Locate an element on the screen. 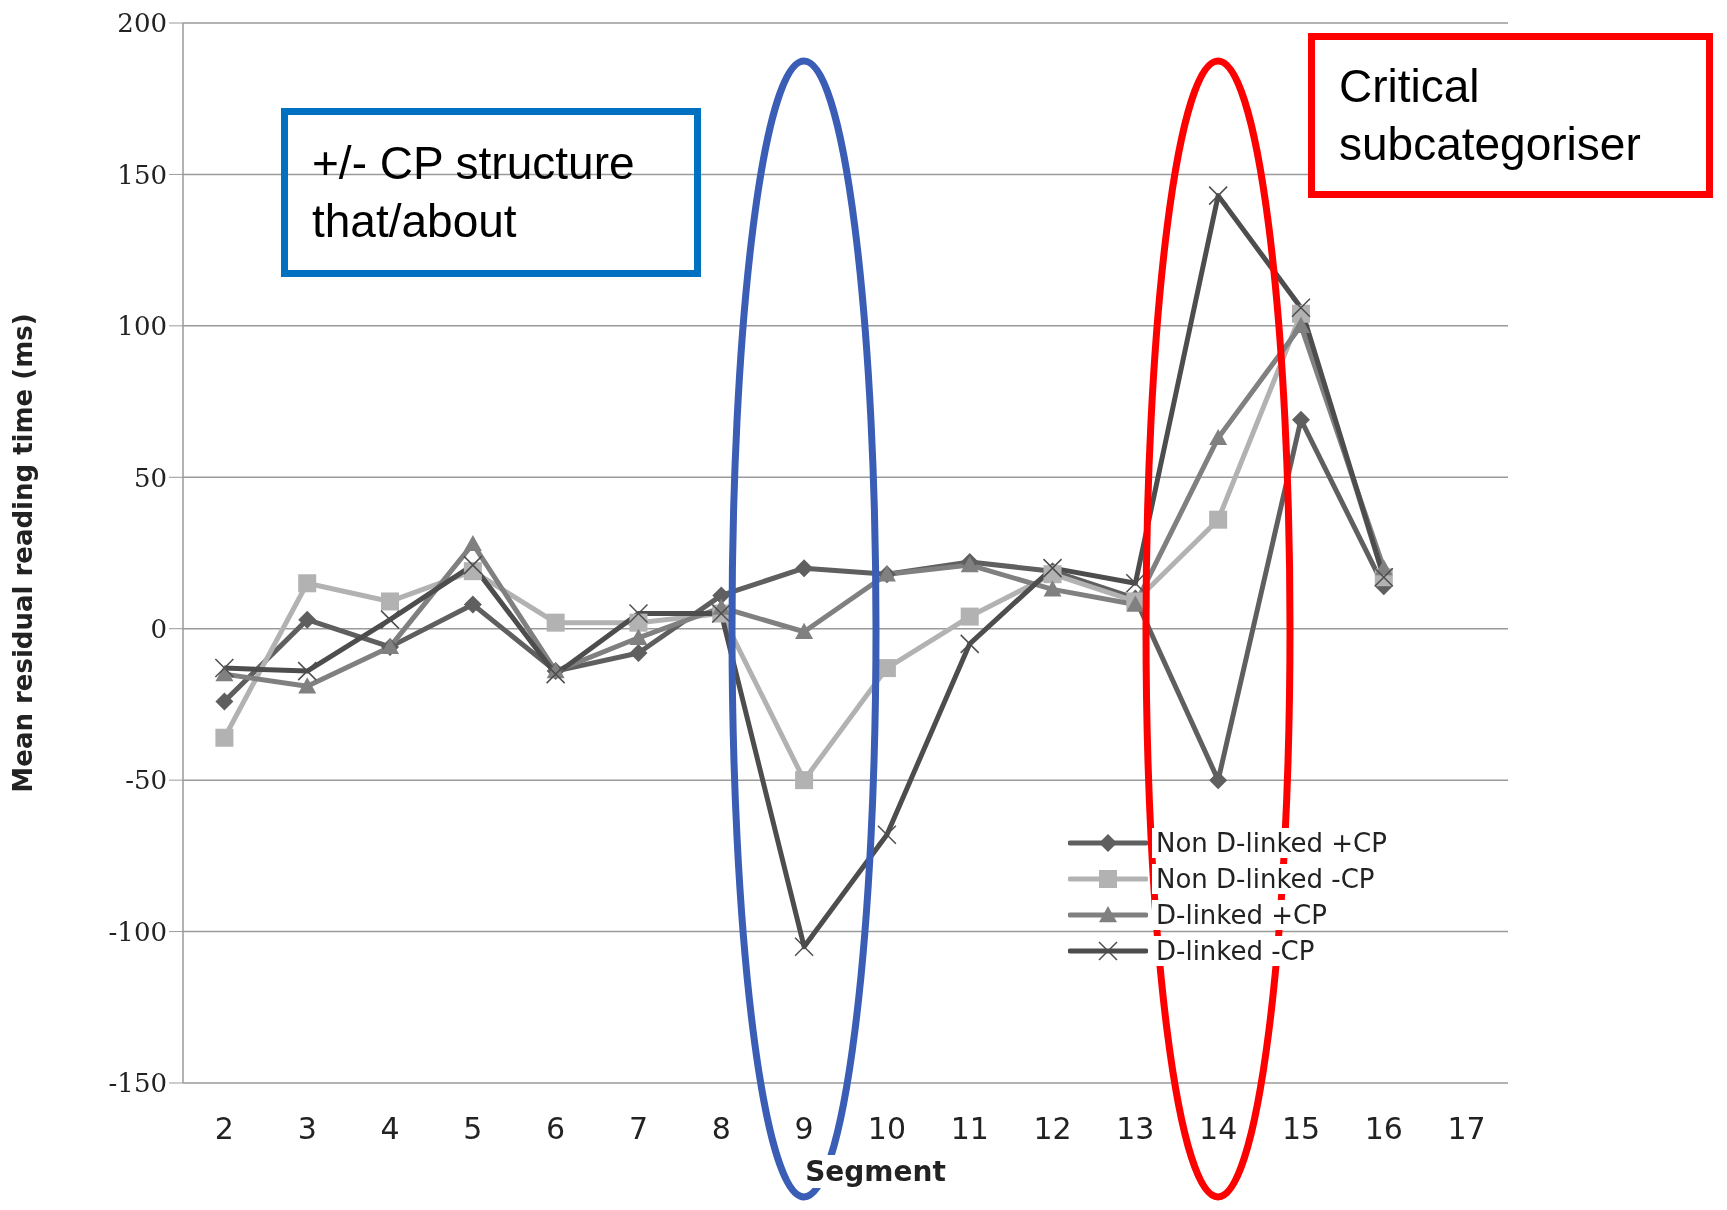  legend-label: Non D-linked -CP is located at coordinates (1265, 879).